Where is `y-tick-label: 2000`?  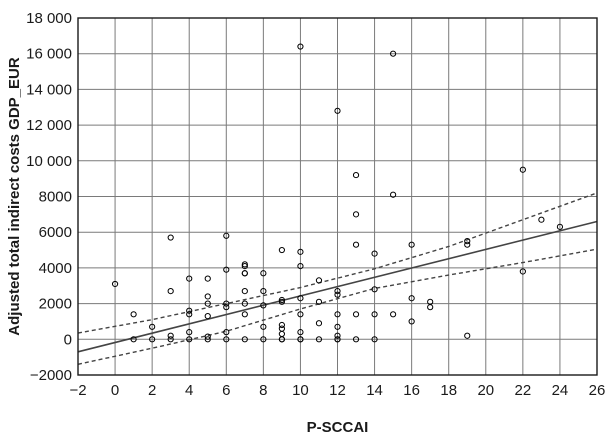 y-tick-label: 2000 is located at coordinates (55, 304).